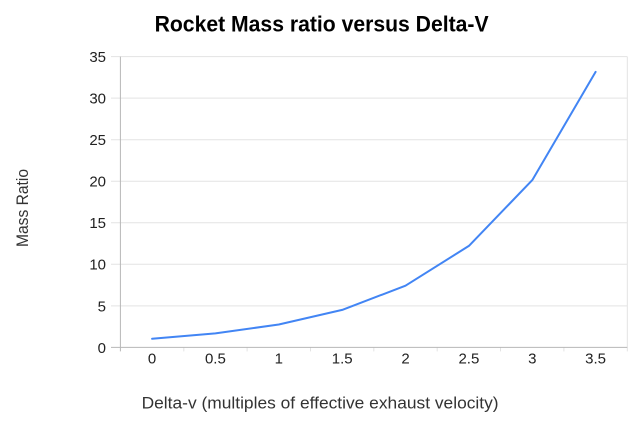 The image size is (640, 423). I want to click on svg-text: 10, so click(97, 265).